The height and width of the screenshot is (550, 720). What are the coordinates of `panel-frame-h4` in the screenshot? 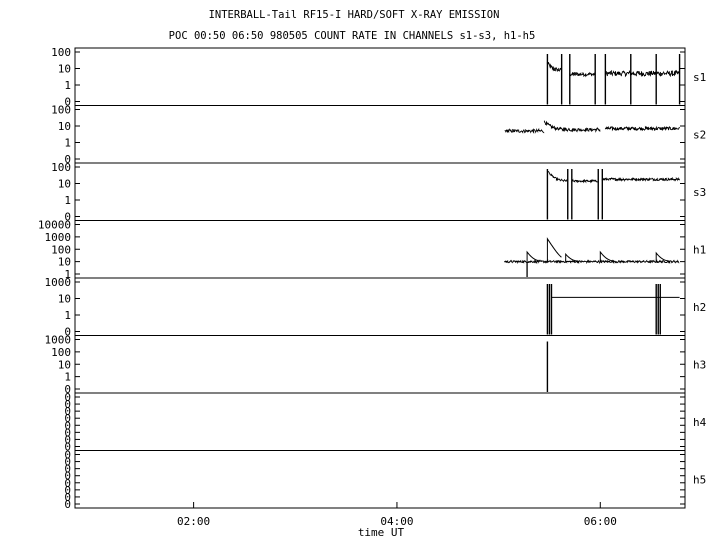 It's located at (380, 421).